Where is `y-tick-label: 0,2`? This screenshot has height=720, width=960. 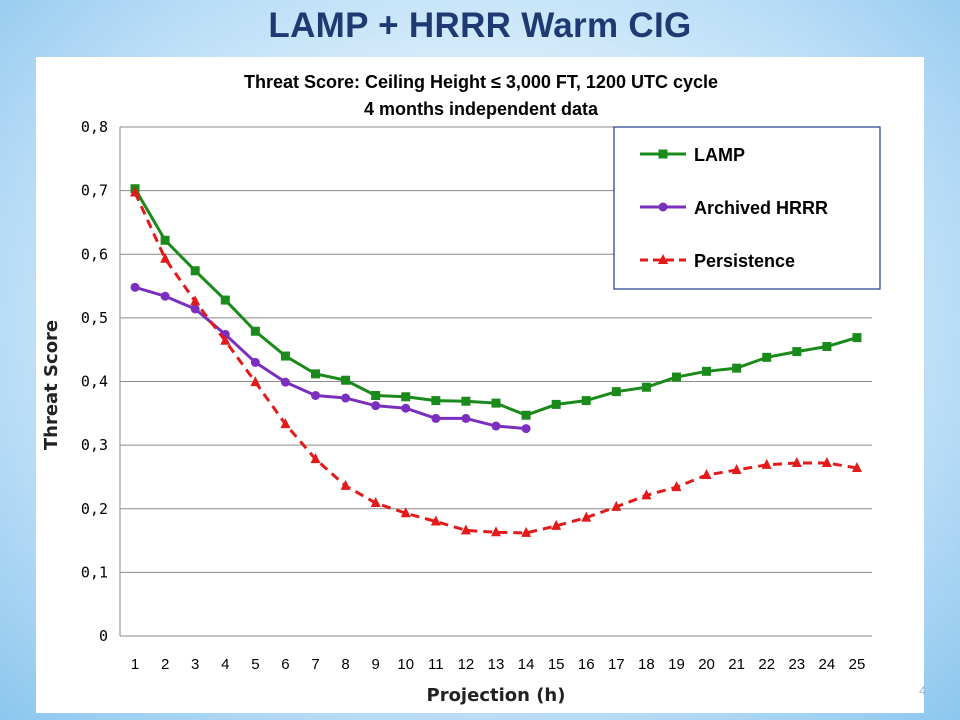 y-tick-label: 0,2 is located at coordinates (94, 509).